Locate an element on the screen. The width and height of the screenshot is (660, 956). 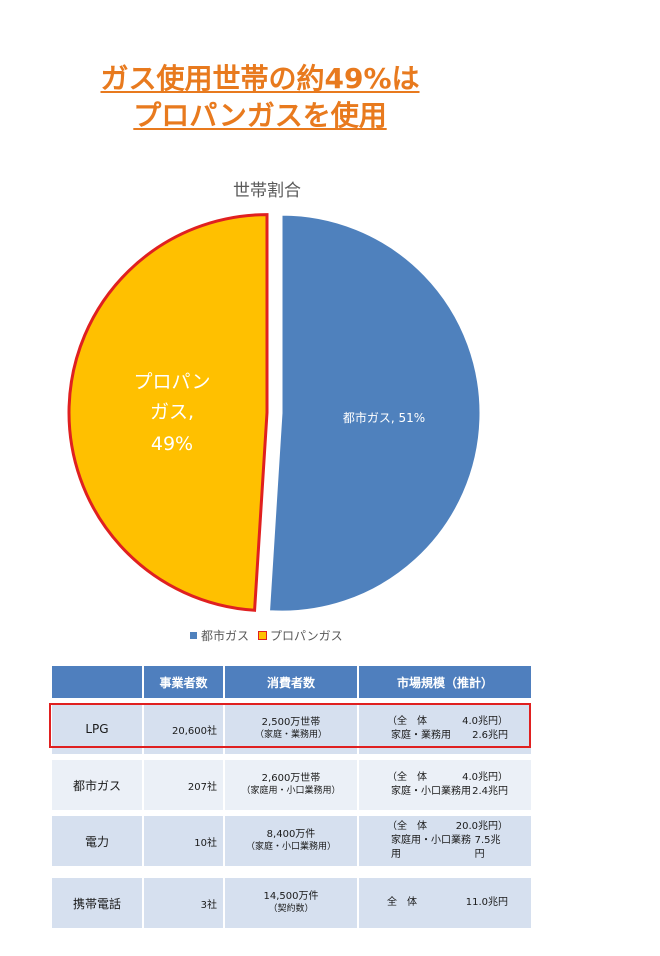
market-total-label: 全 体 is located at coordinates (402, 902).